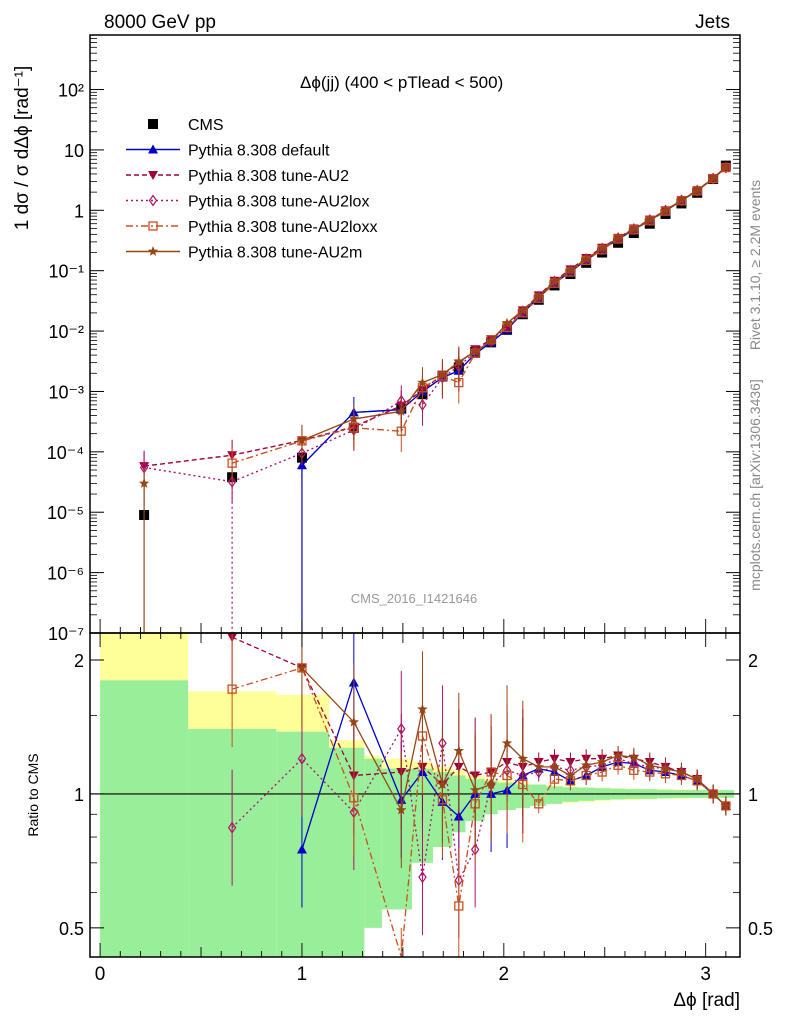  Describe the element at coordinates (160, 22) in the screenshot. I see `header-left: 8000 GeV pp` at that location.